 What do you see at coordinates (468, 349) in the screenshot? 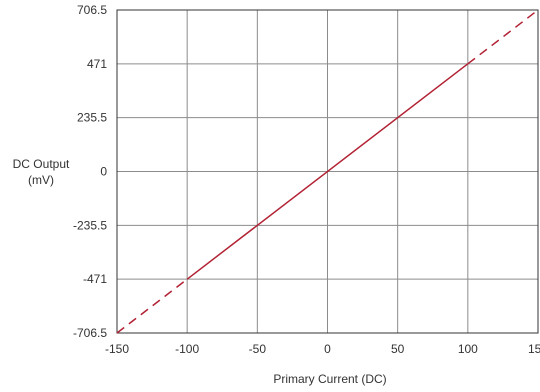
I see `x-tick-label: 100` at bounding box center [468, 349].